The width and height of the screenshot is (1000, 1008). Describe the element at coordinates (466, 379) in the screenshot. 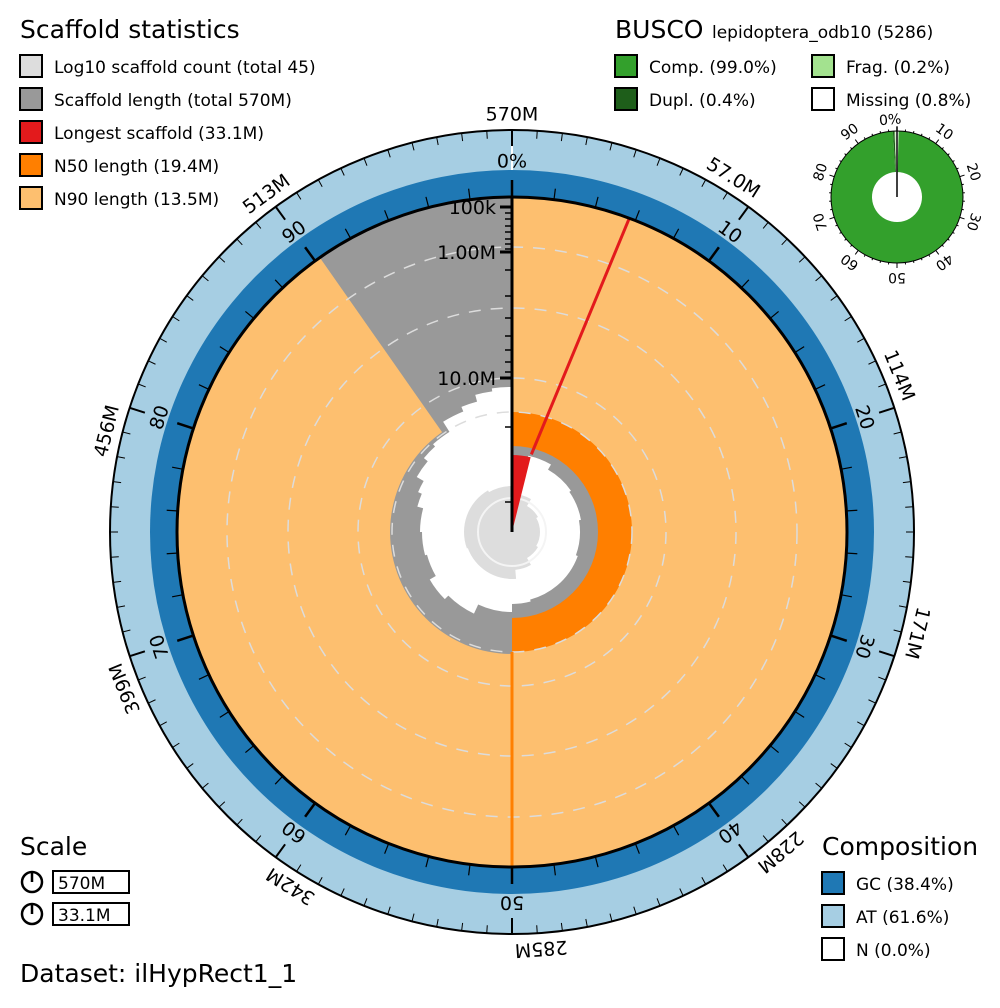

I see `radial-tick-label: 10.0M` at that location.